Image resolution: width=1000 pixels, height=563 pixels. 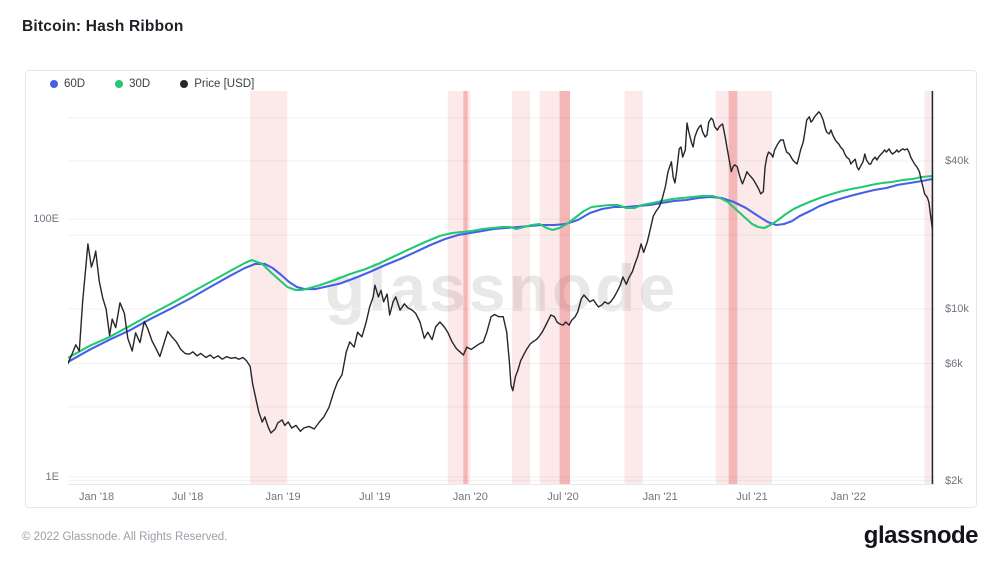 I want to click on x-axis-tick-label: Jan '18, so click(x=97, y=497).